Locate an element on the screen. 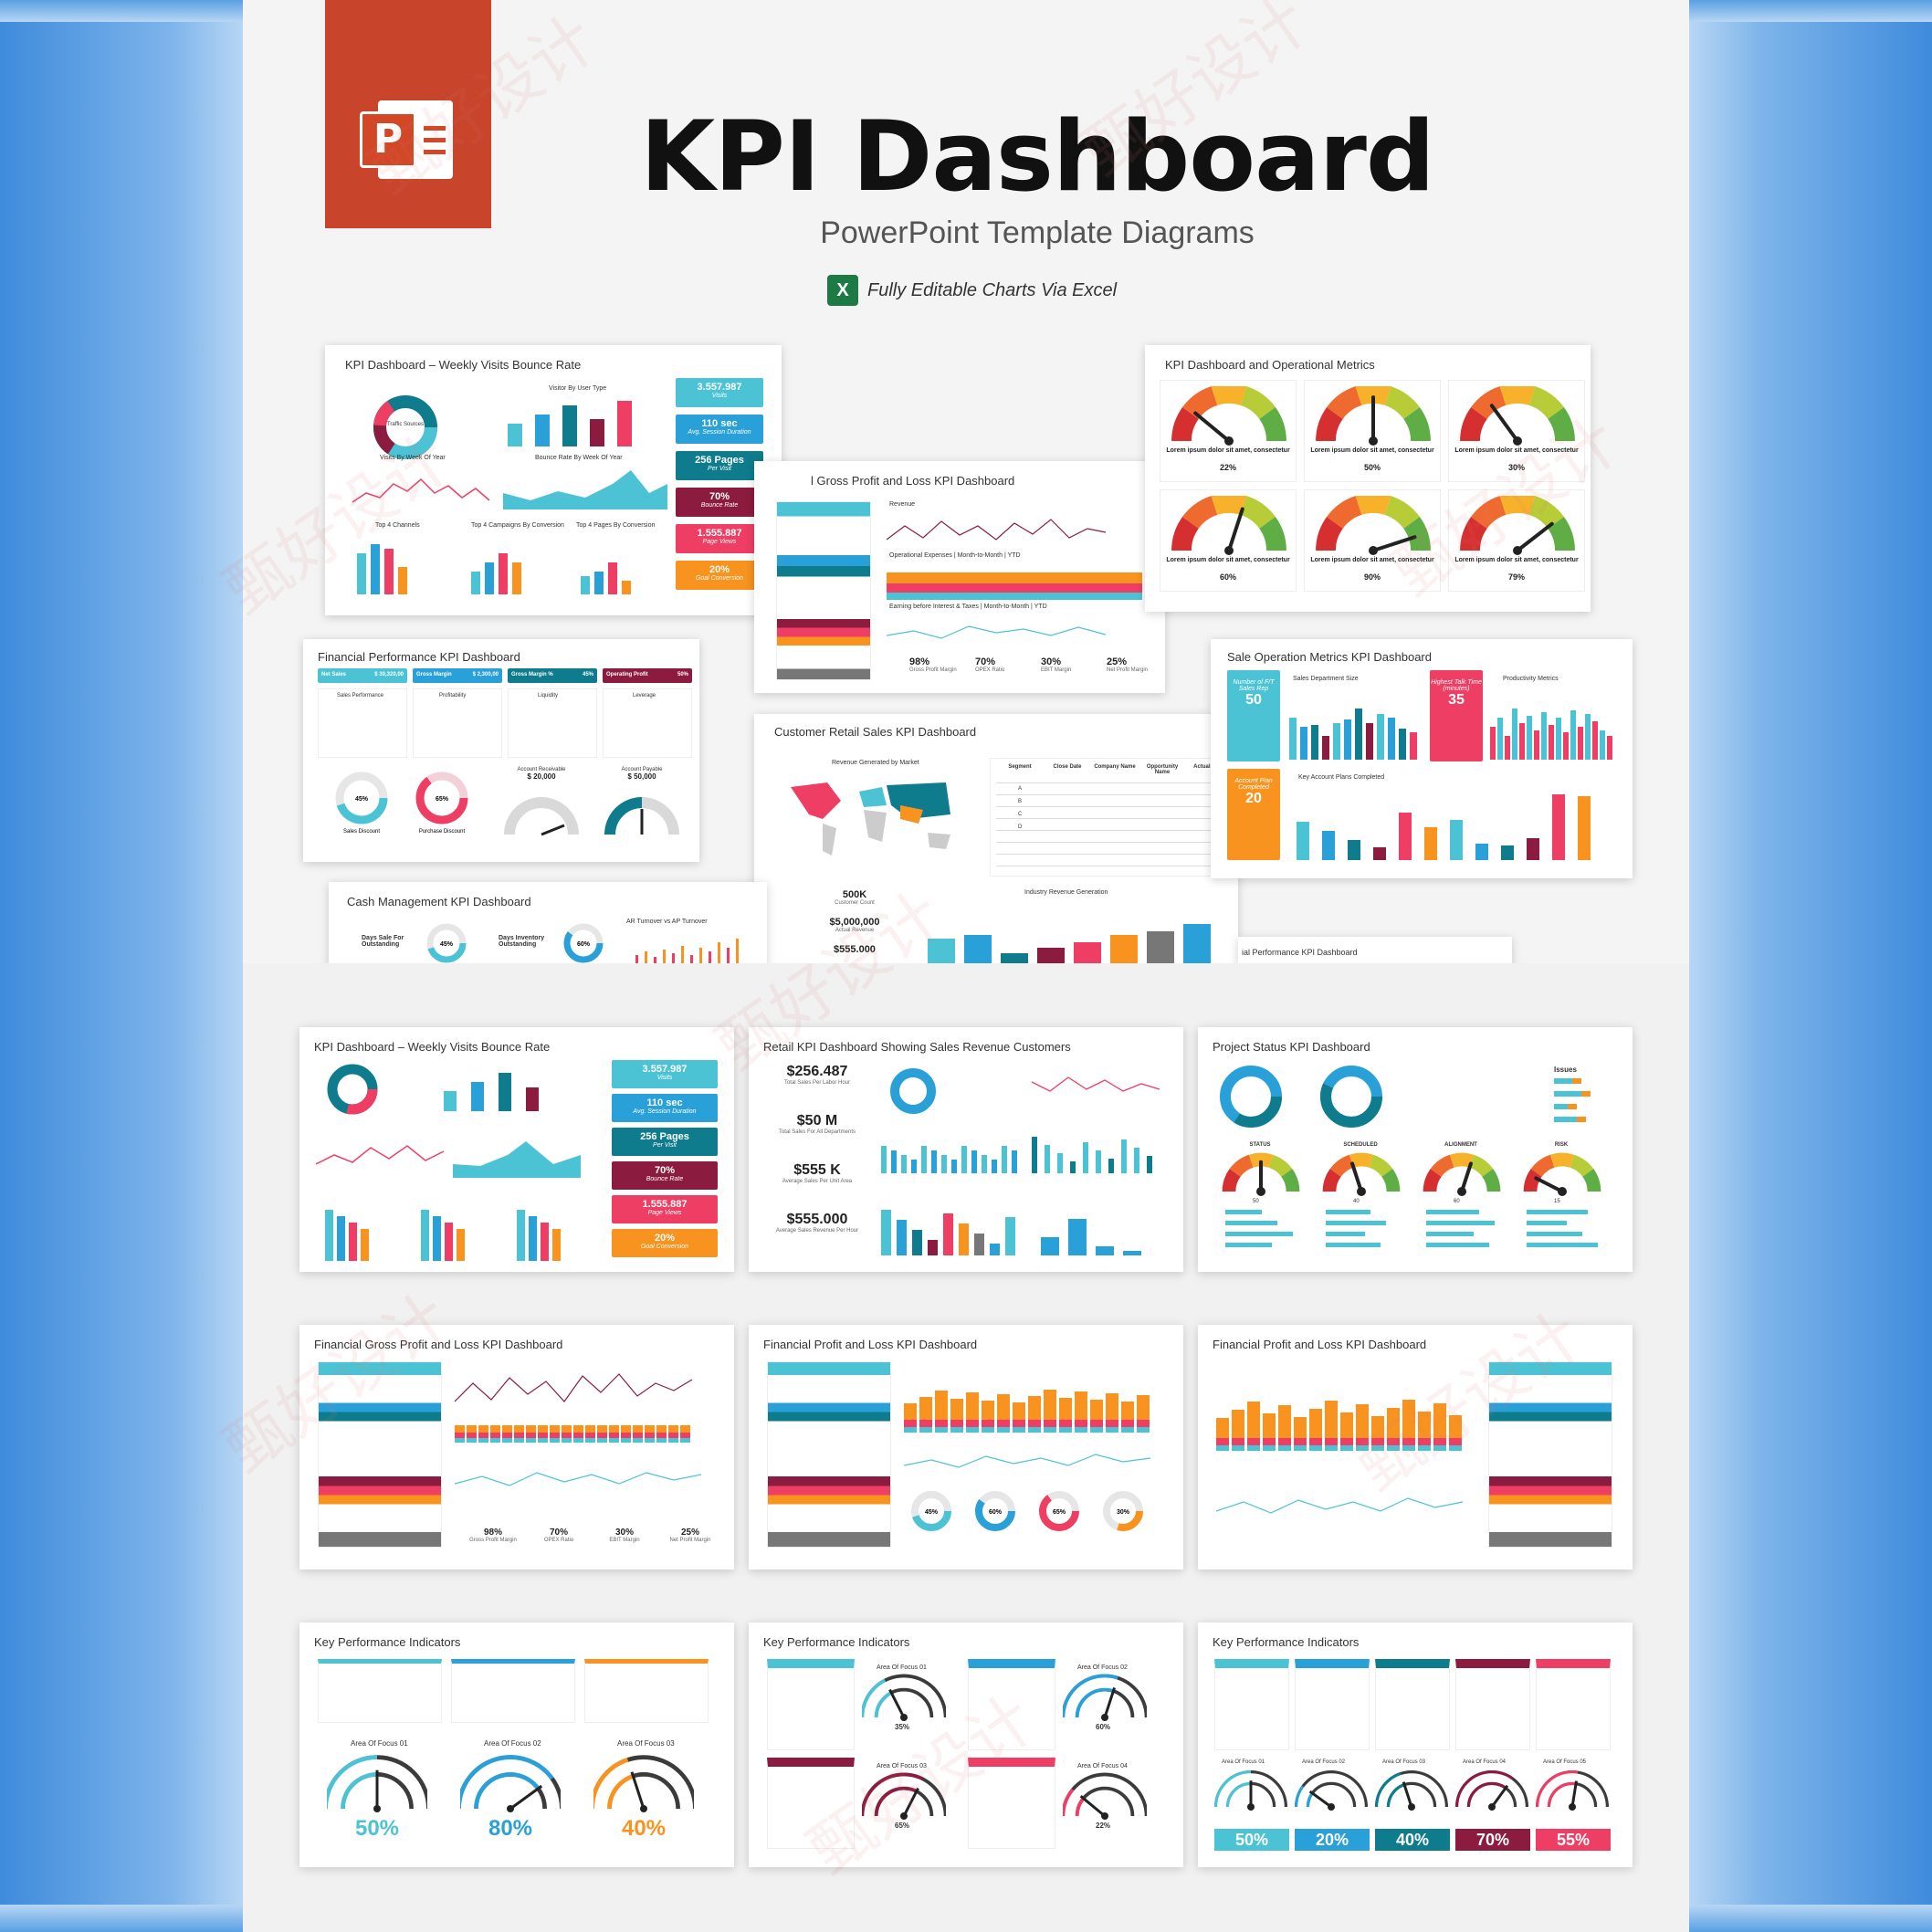 This screenshot has height=1932, width=1932. account-payable: Account Payable $ 50,000 is located at coordinates (642, 774).